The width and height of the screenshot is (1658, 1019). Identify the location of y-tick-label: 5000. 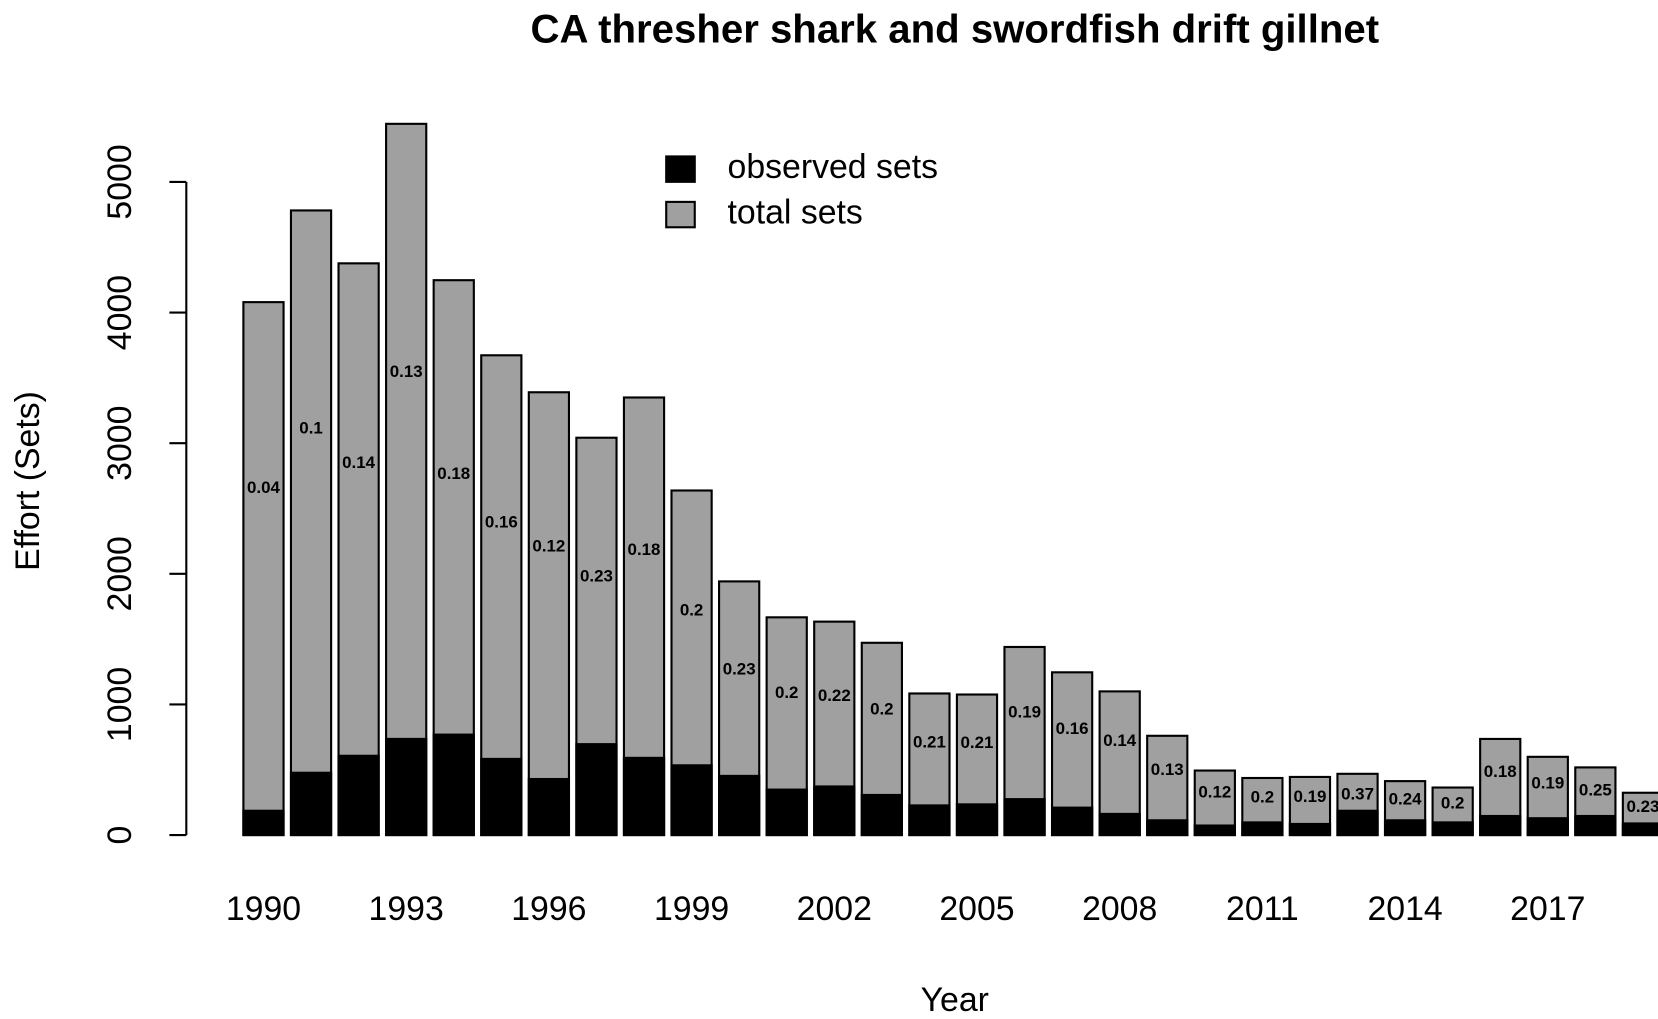
(120, 181).